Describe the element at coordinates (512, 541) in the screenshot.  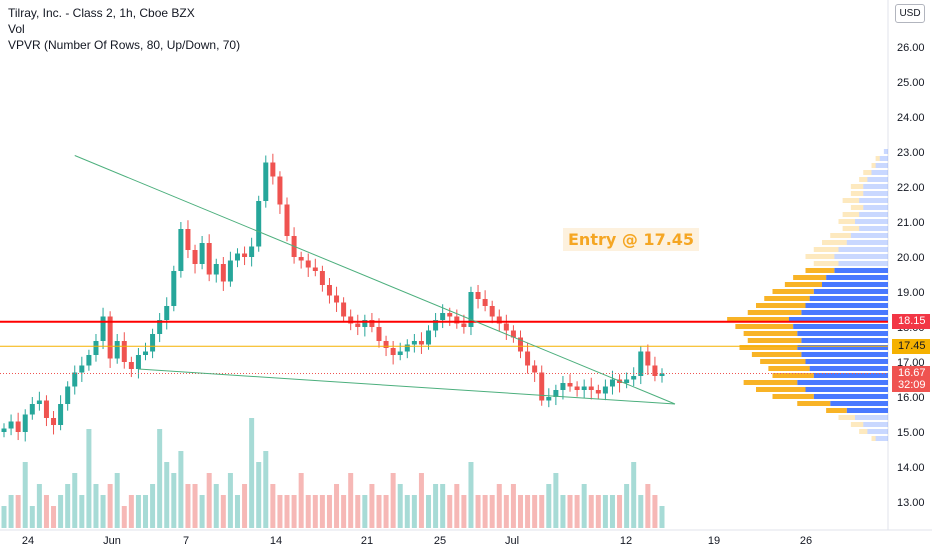
I see `x-tick-label: Jul` at that location.